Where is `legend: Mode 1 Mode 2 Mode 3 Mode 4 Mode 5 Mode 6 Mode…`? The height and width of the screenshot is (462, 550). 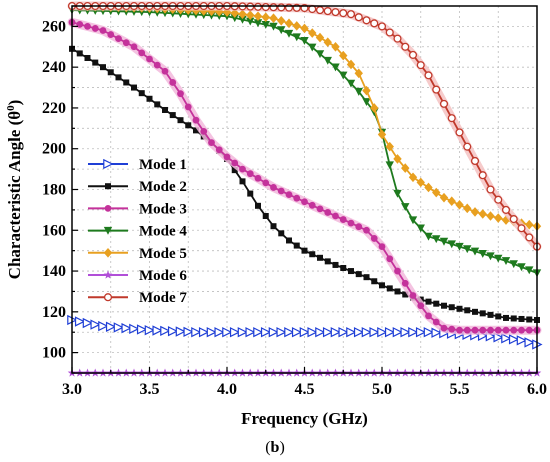
legend: Mode 1 Mode 2 Mode 3 Mode 4 Mode 5 Mode 6 Mode… is located at coordinates (137, 231).